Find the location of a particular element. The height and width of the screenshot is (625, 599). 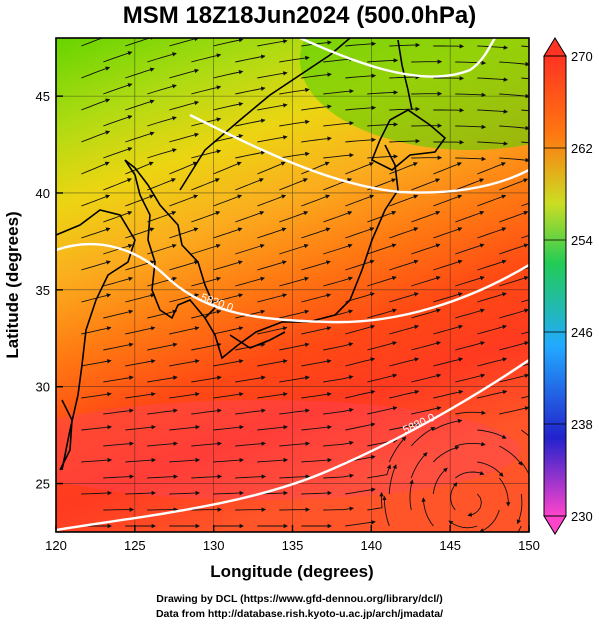

colorbar-tick-label: 254 is located at coordinates (582, 240).